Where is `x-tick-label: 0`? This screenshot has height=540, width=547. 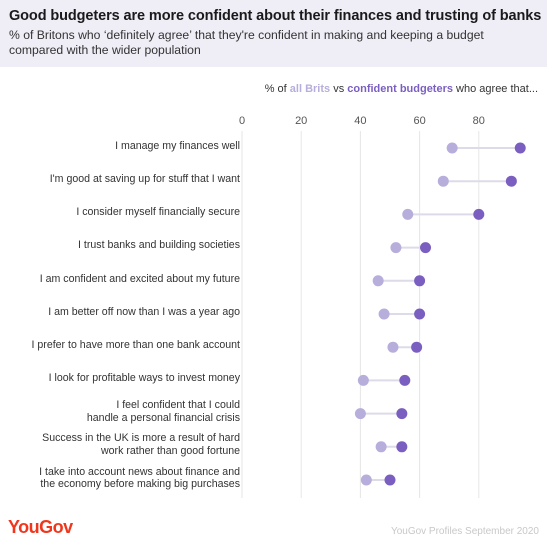 x-tick-label: 0 is located at coordinates (242, 121).